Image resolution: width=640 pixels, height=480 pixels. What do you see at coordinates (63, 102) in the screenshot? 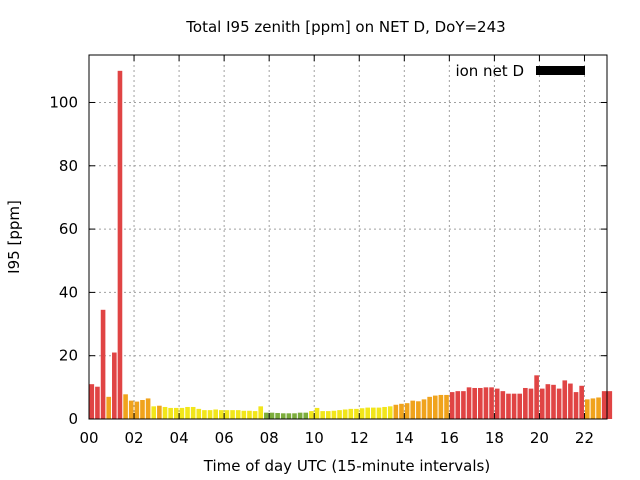
I see `y-tick-label: 100` at bounding box center [63, 102].